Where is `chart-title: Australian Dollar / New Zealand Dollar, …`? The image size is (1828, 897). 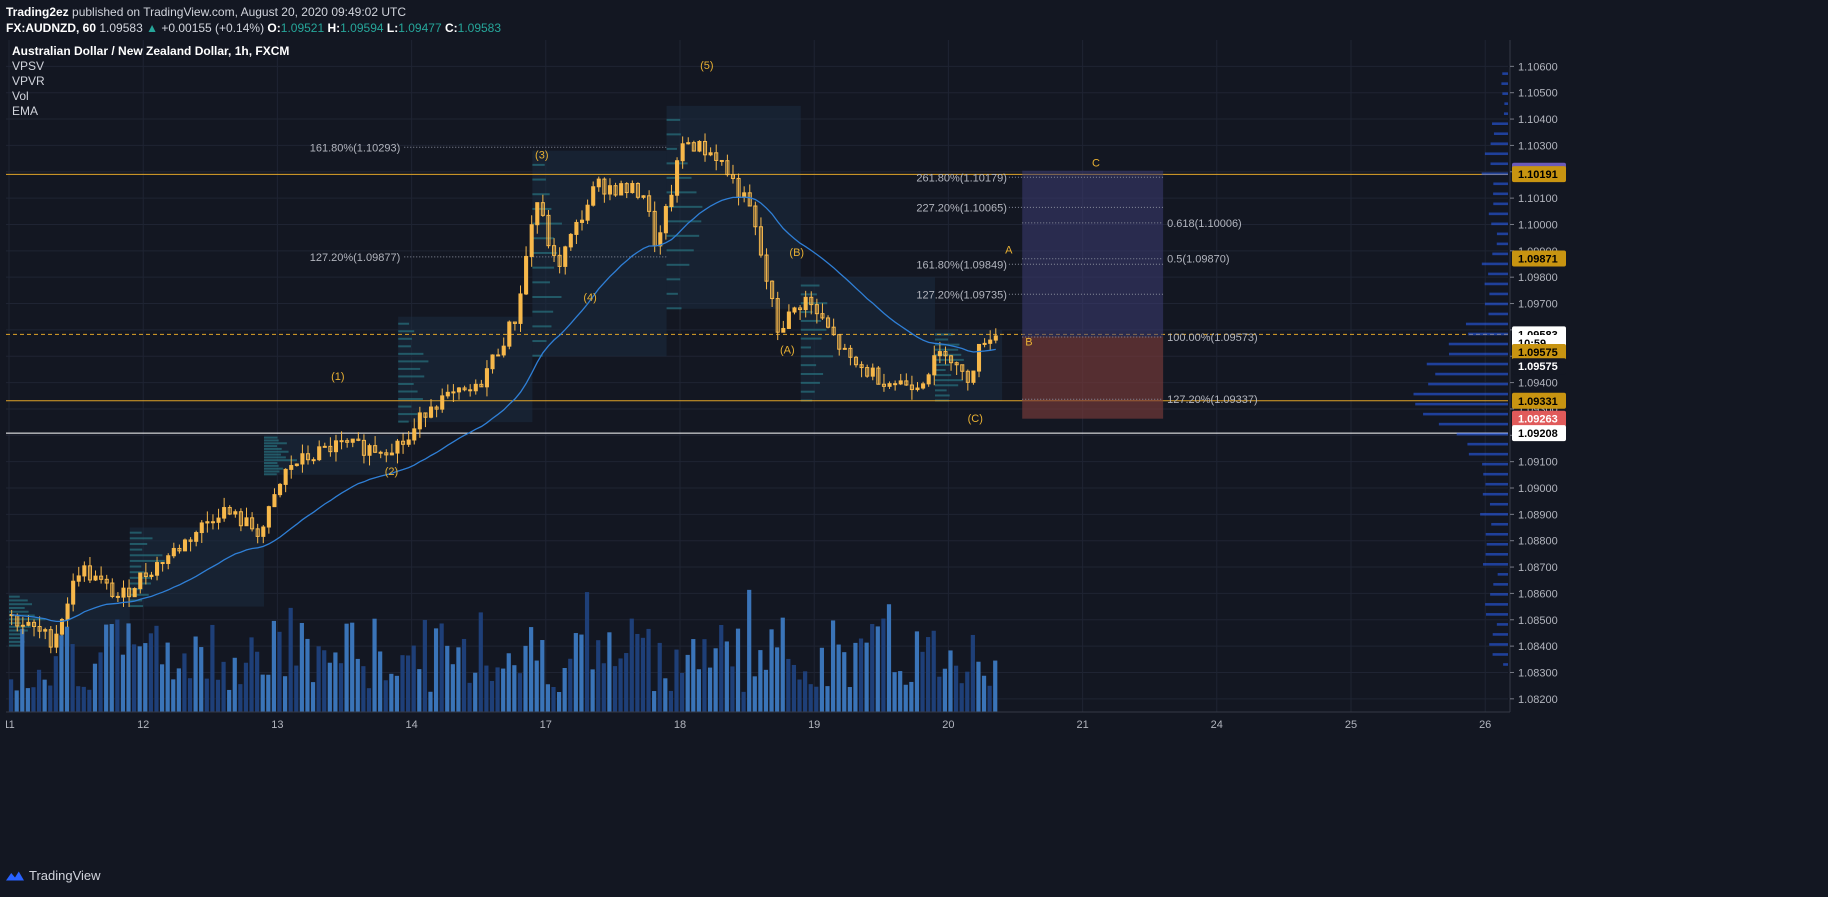 chart-title: Australian Dollar / New Zealand Dollar, … is located at coordinates (150, 51).